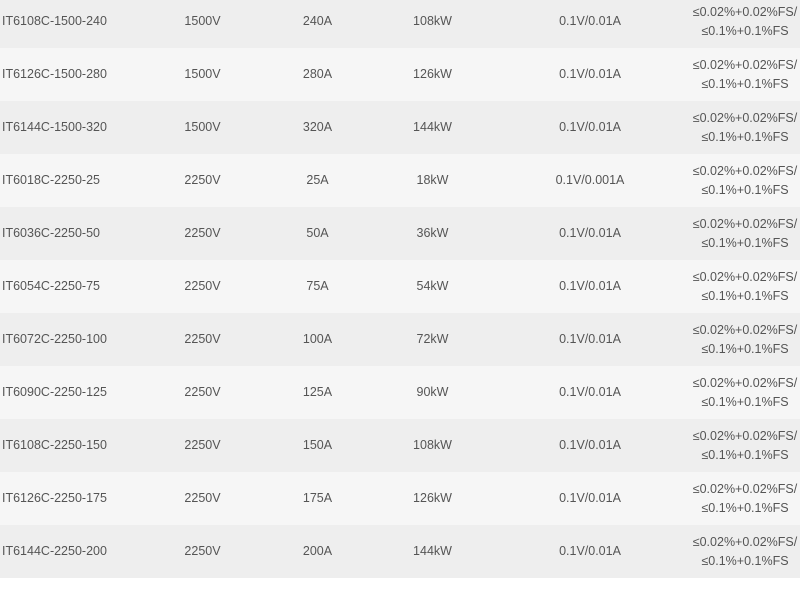  What do you see at coordinates (72, 180) in the screenshot?
I see `cell-model-number: IT6018C-2250-25` at bounding box center [72, 180].